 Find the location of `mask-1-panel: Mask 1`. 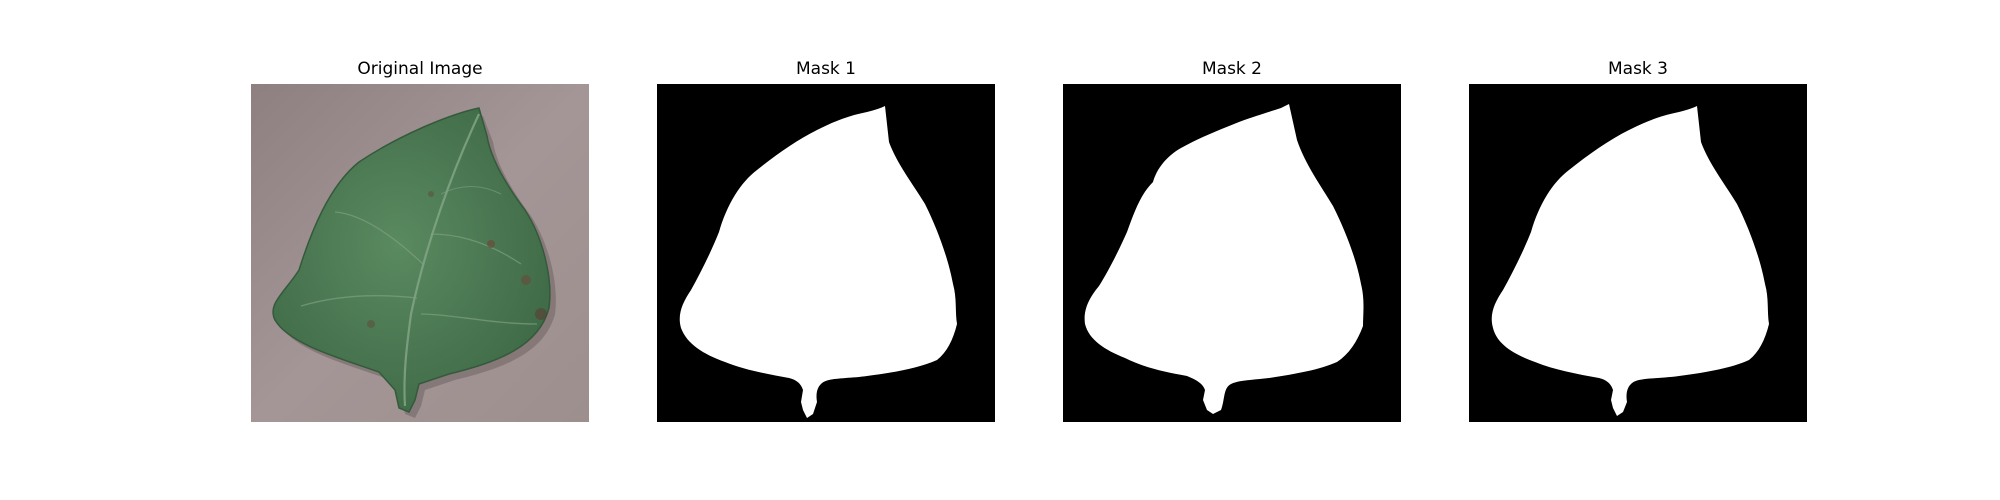

mask-1-panel: Mask 1 is located at coordinates (826, 240).